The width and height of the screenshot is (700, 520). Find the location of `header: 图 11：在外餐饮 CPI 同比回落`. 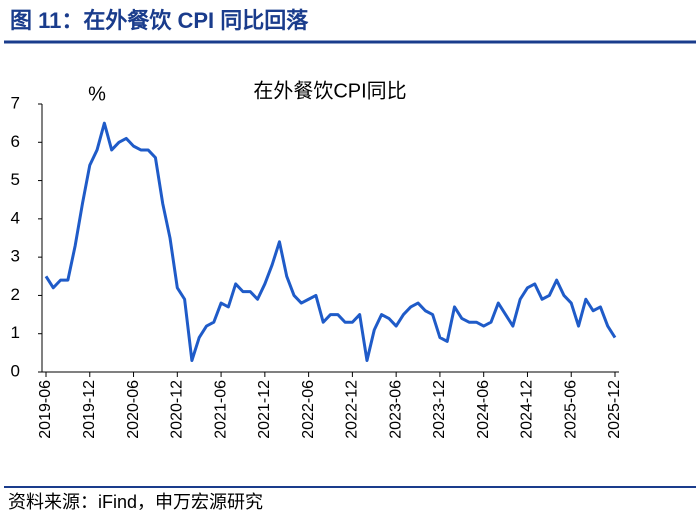

header: 图 11：在外餐饮 CPI 同比回落 is located at coordinates (159, 20).